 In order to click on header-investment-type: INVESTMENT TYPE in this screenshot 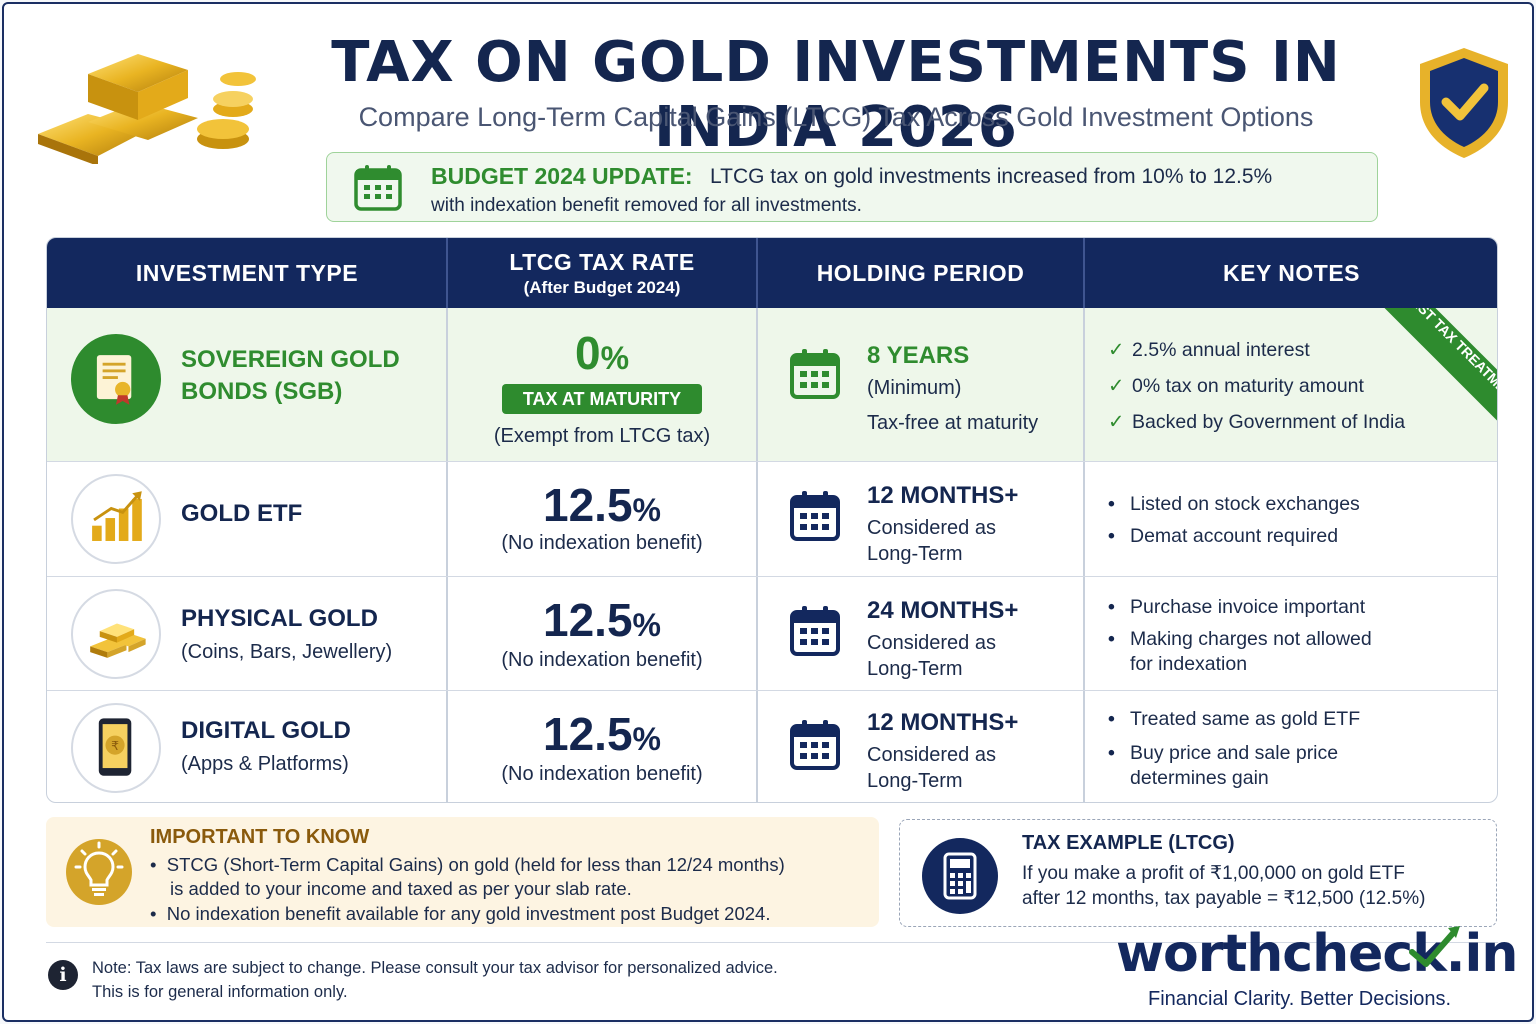, I will do `click(247, 272)`.